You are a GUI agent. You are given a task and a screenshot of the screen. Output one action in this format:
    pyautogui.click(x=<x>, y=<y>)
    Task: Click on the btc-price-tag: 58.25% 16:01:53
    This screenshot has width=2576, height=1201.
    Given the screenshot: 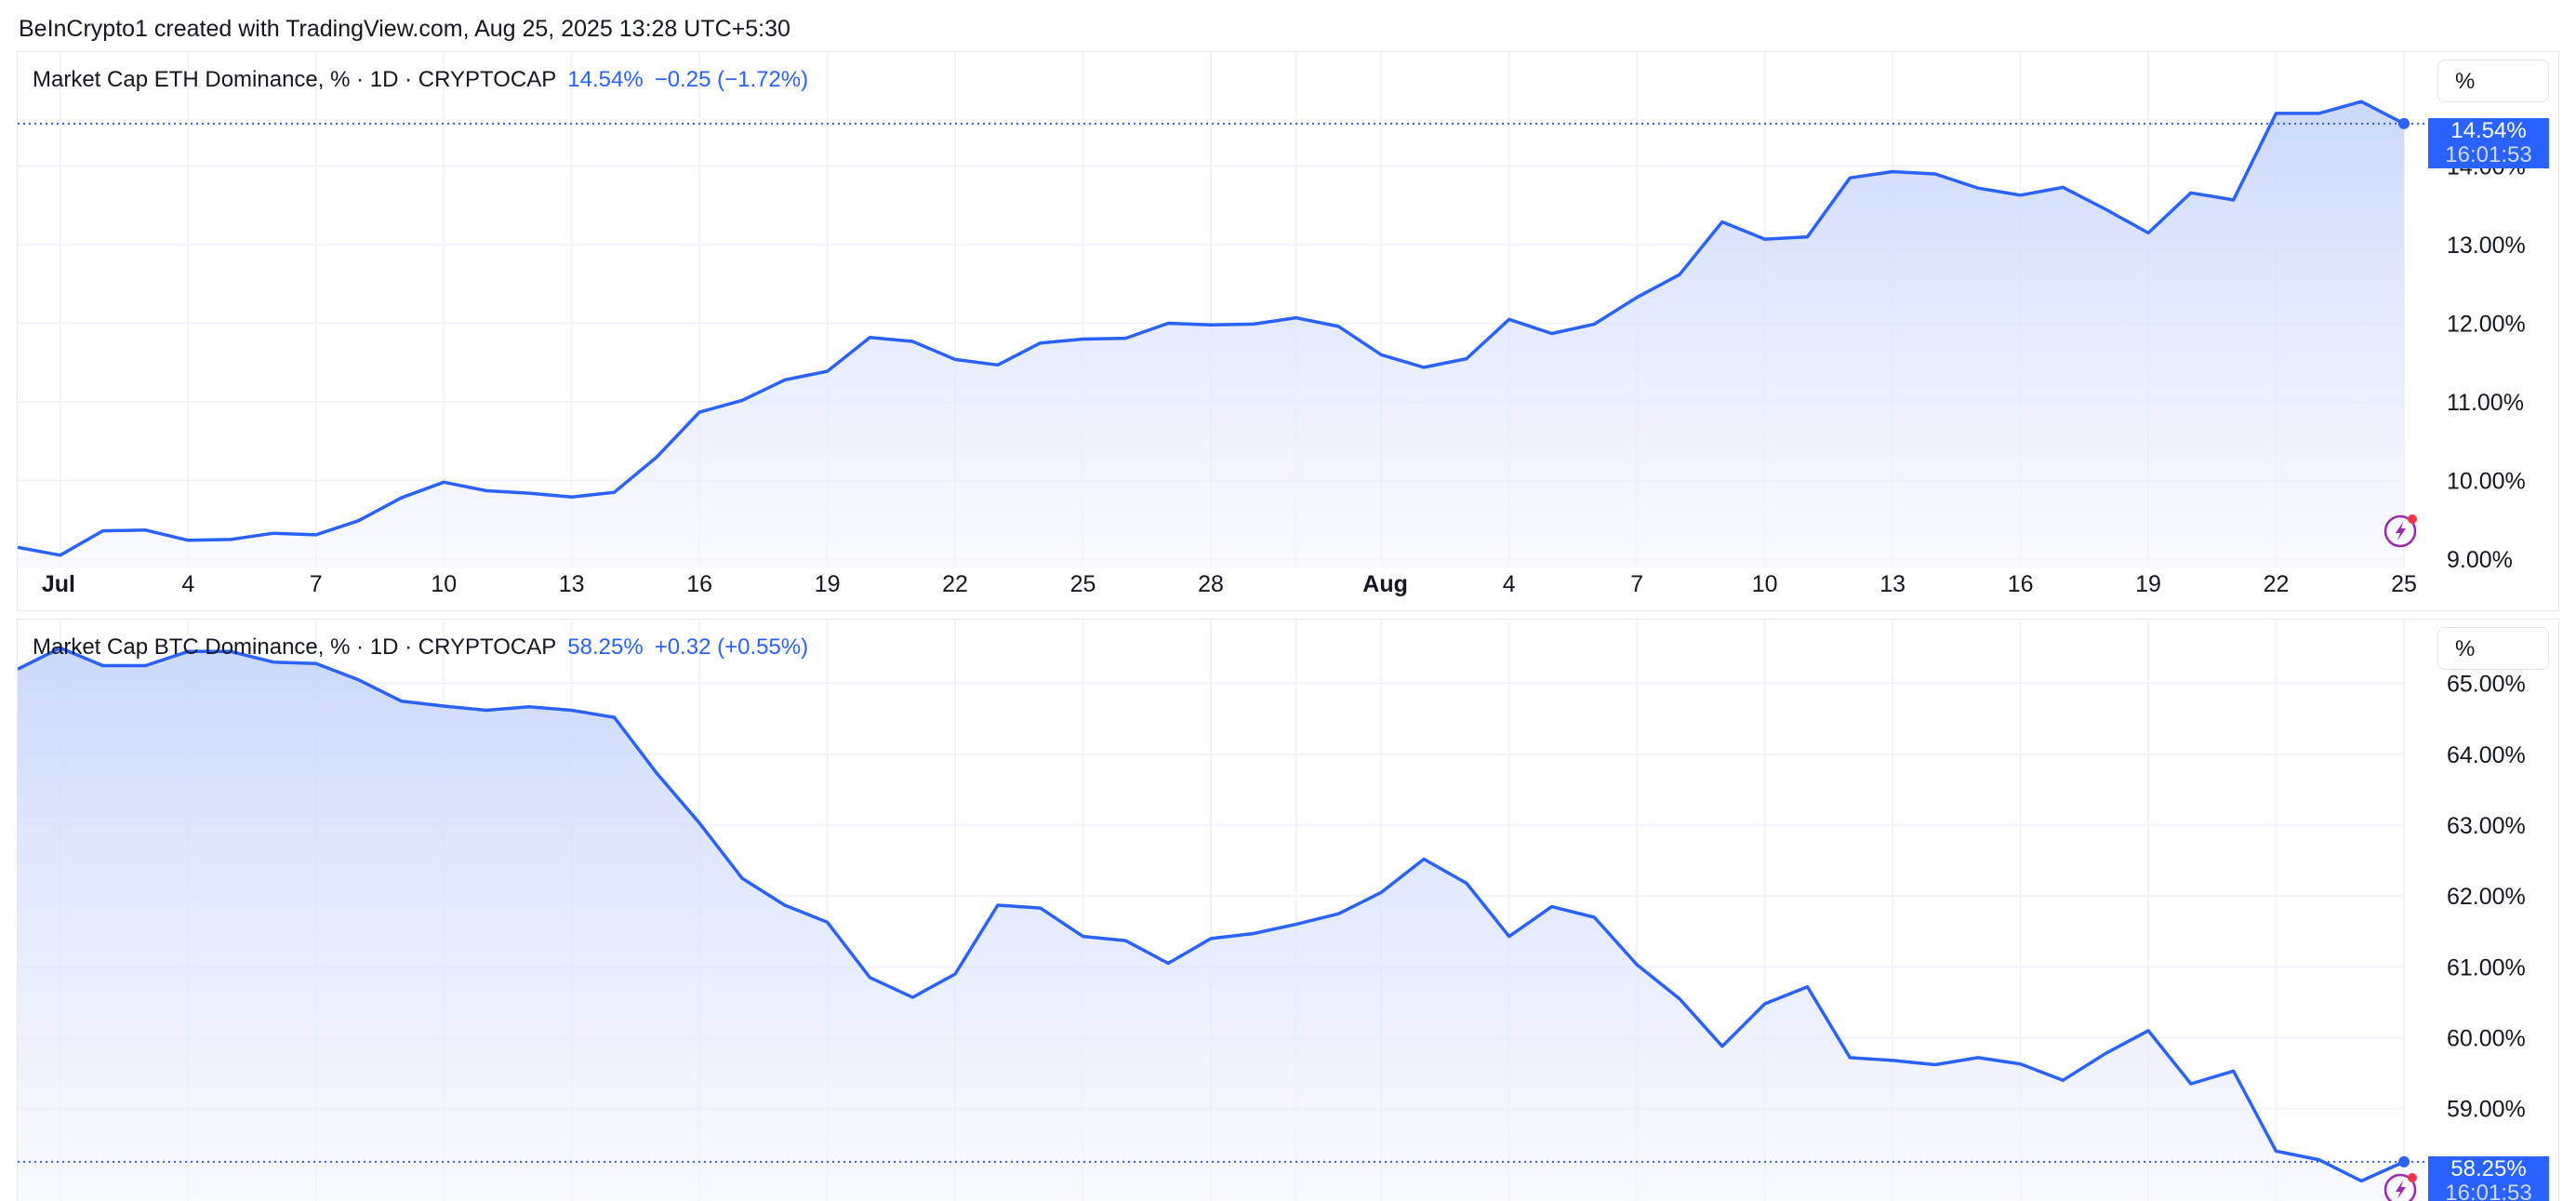 What is the action you would take?
    pyautogui.click(x=2488, y=1178)
    